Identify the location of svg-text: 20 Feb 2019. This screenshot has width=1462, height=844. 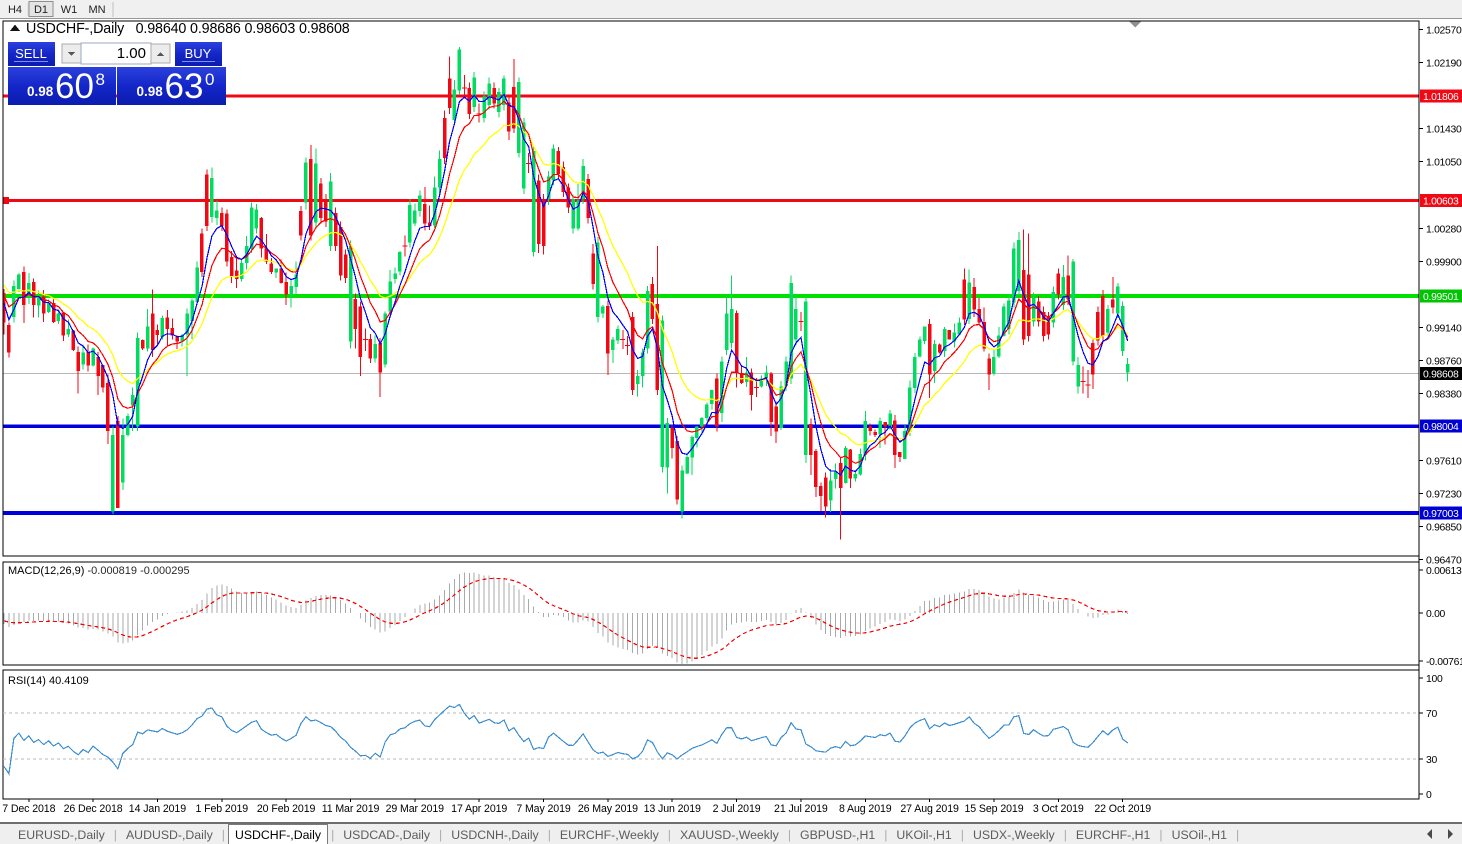
(286, 809).